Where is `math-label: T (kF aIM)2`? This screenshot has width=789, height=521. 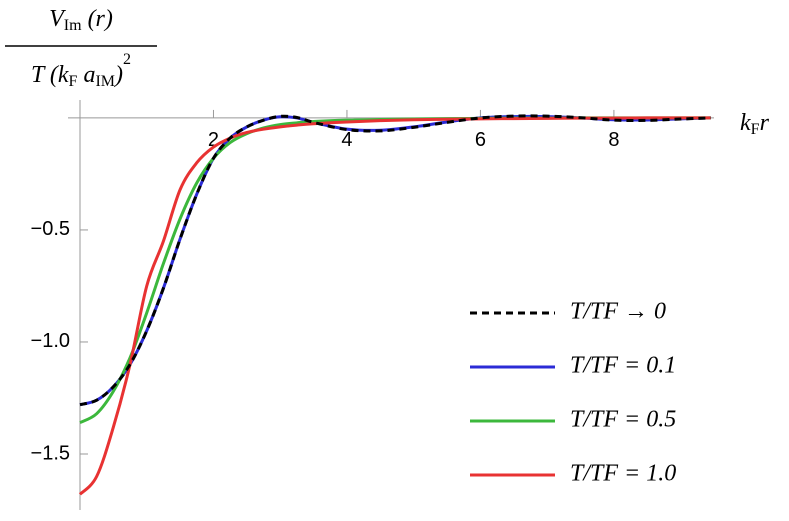 math-label: T (kF aIM)2 is located at coordinates (81, 70).